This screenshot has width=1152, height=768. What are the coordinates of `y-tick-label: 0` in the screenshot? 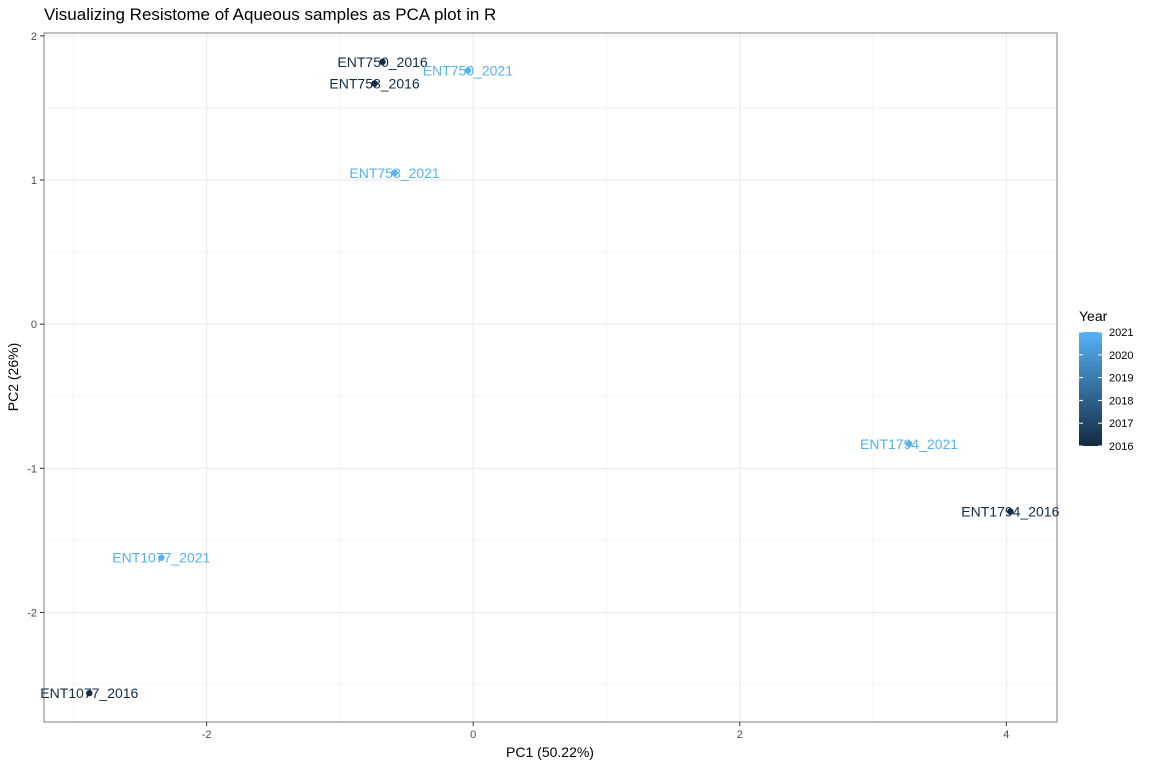 It's located at (34, 325).